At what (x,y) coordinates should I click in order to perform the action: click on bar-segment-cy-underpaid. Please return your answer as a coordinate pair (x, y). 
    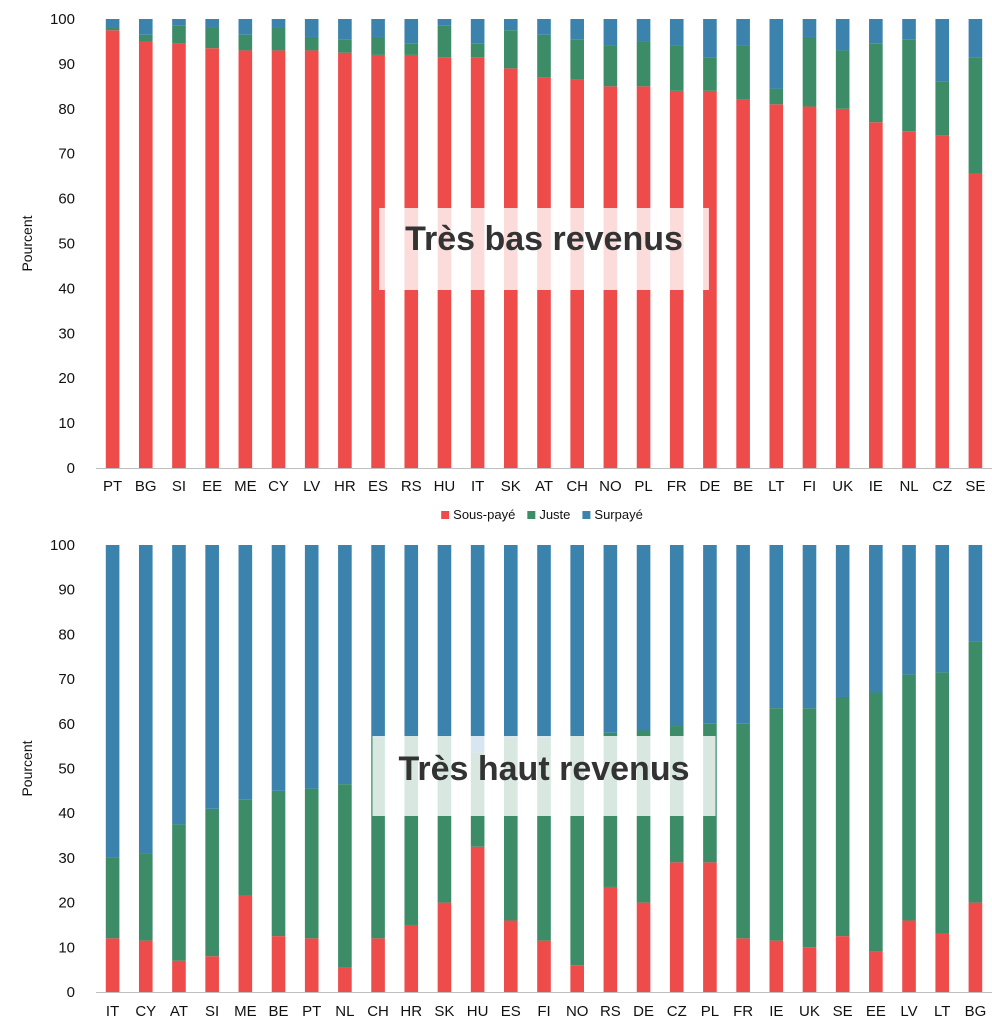
    Looking at the image, I should click on (145, 966).